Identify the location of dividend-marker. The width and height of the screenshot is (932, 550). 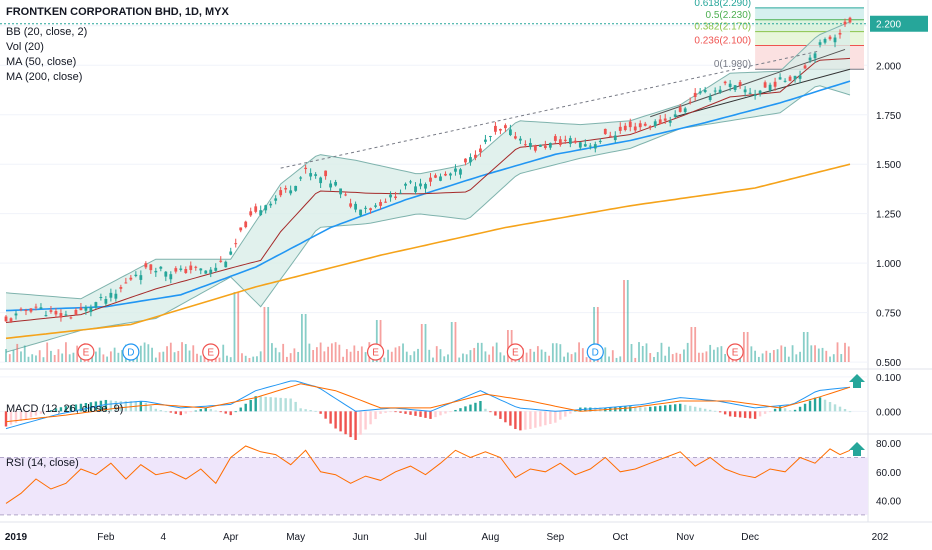
(595, 352).